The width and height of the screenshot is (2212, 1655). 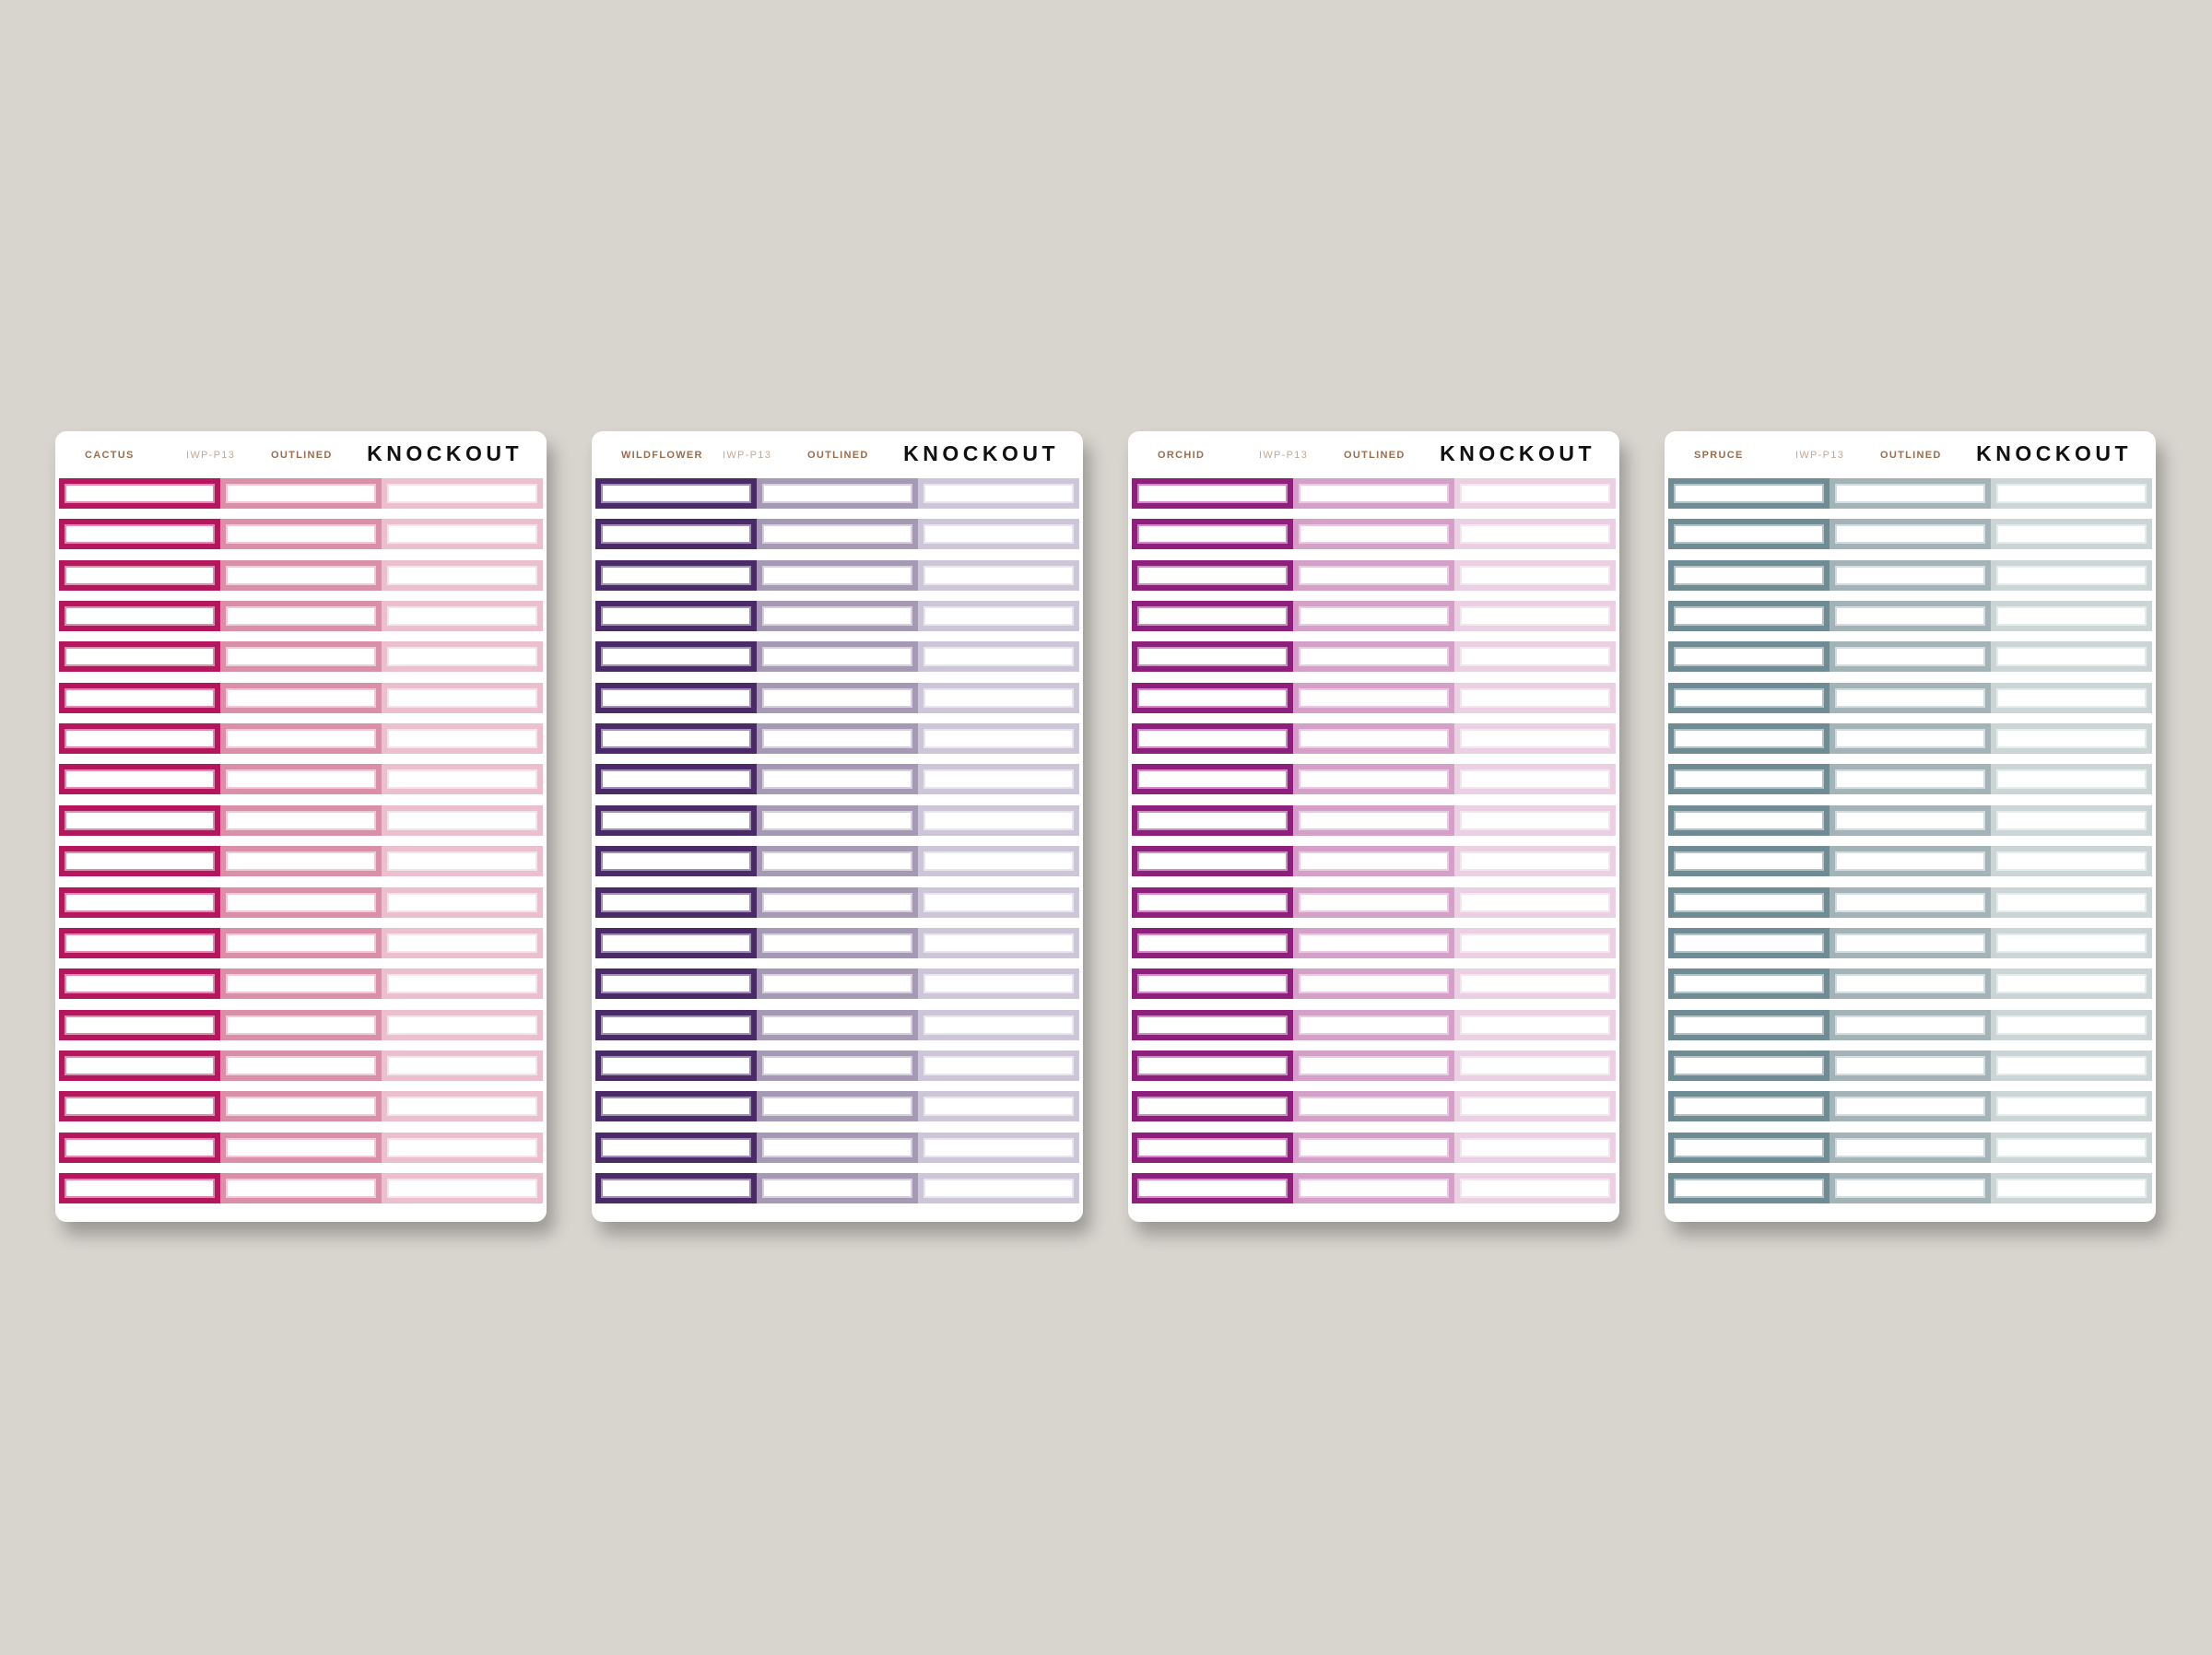 I want to click on sticker-sheet-wildflower: WILDFLOWER IWP-P13 OUTLINED KNOCKOUT, so click(x=837, y=826).